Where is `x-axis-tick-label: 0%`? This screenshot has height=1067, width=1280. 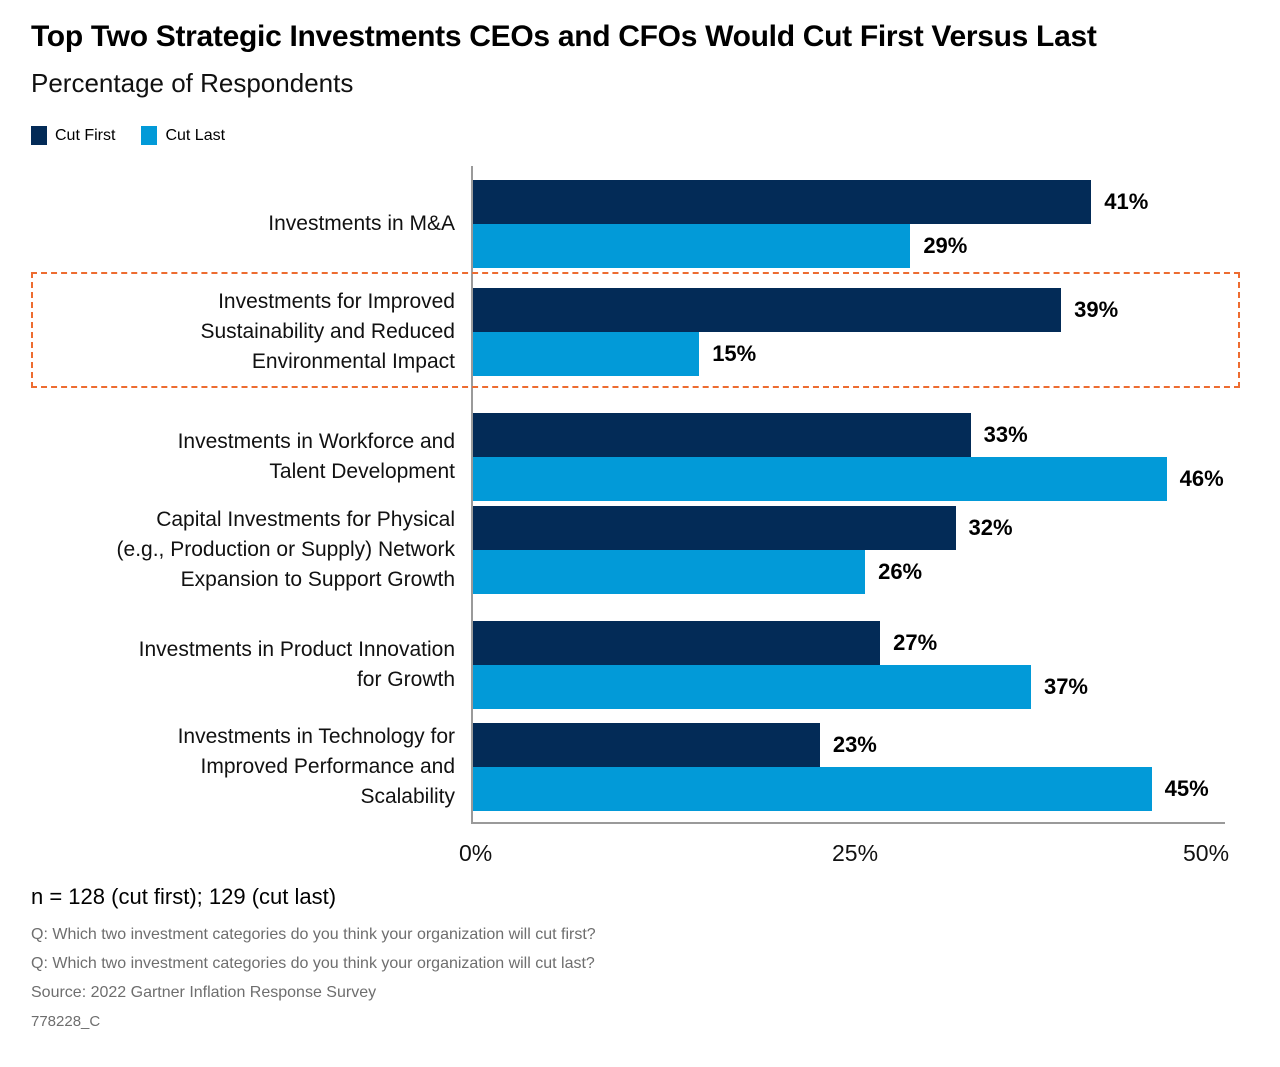
x-axis-tick-label: 0% is located at coordinates (476, 853).